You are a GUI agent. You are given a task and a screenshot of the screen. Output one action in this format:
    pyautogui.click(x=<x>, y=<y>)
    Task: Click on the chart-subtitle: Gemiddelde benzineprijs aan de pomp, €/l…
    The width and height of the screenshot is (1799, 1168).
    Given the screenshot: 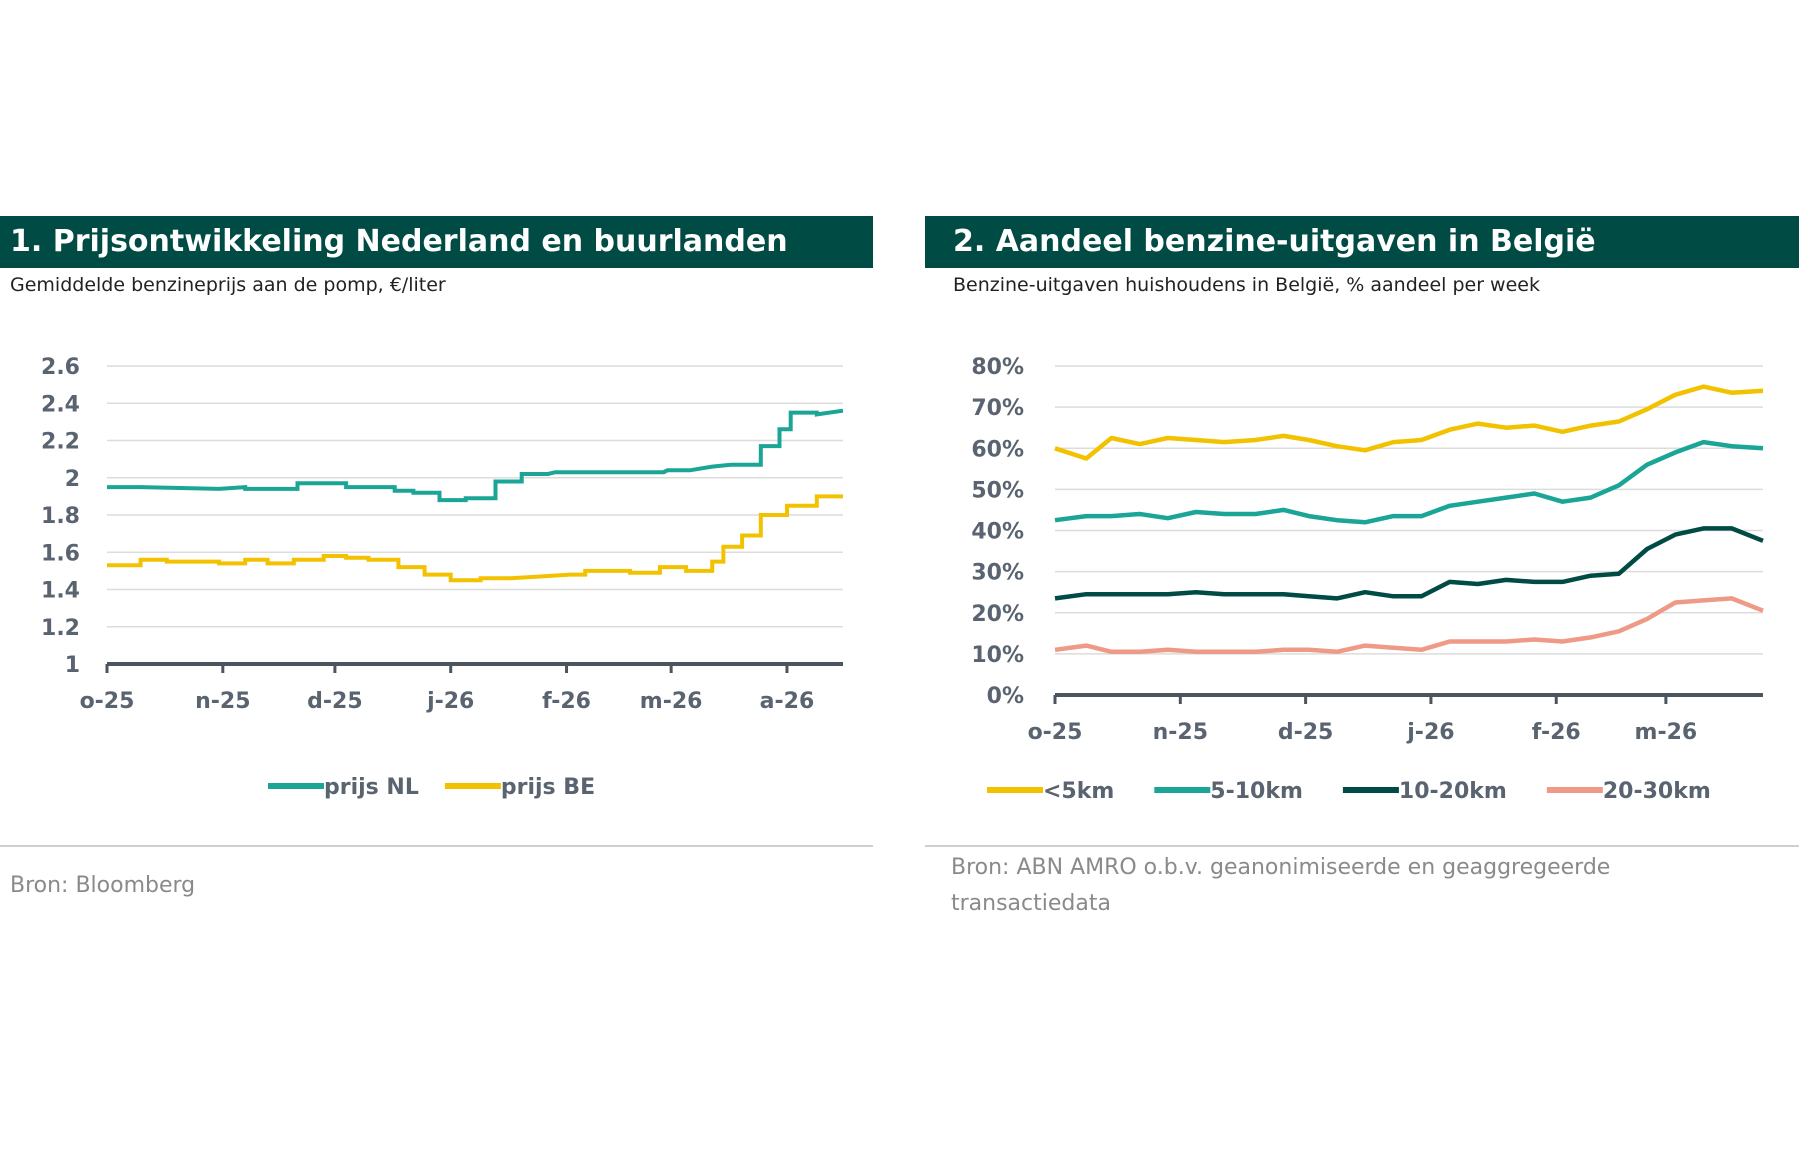 What is the action you would take?
    pyautogui.click(x=228, y=285)
    